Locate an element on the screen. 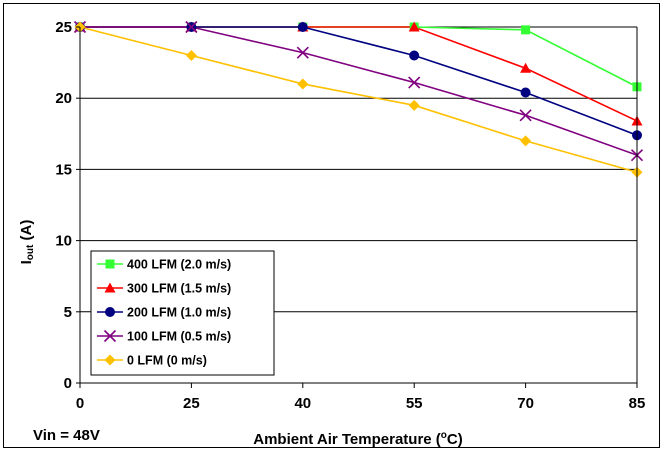  legend-label: 0 LFM (0 m/s) is located at coordinates (167, 361).